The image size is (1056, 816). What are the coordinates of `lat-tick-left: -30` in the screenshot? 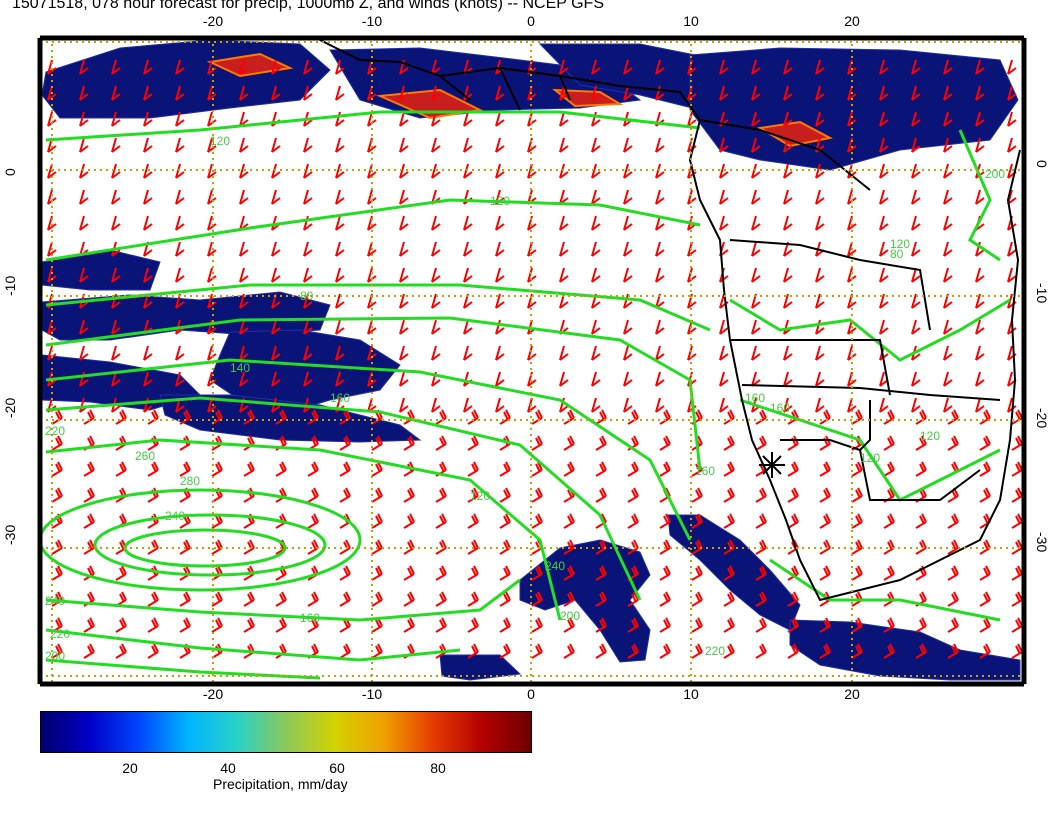 It's located at (10, 534).